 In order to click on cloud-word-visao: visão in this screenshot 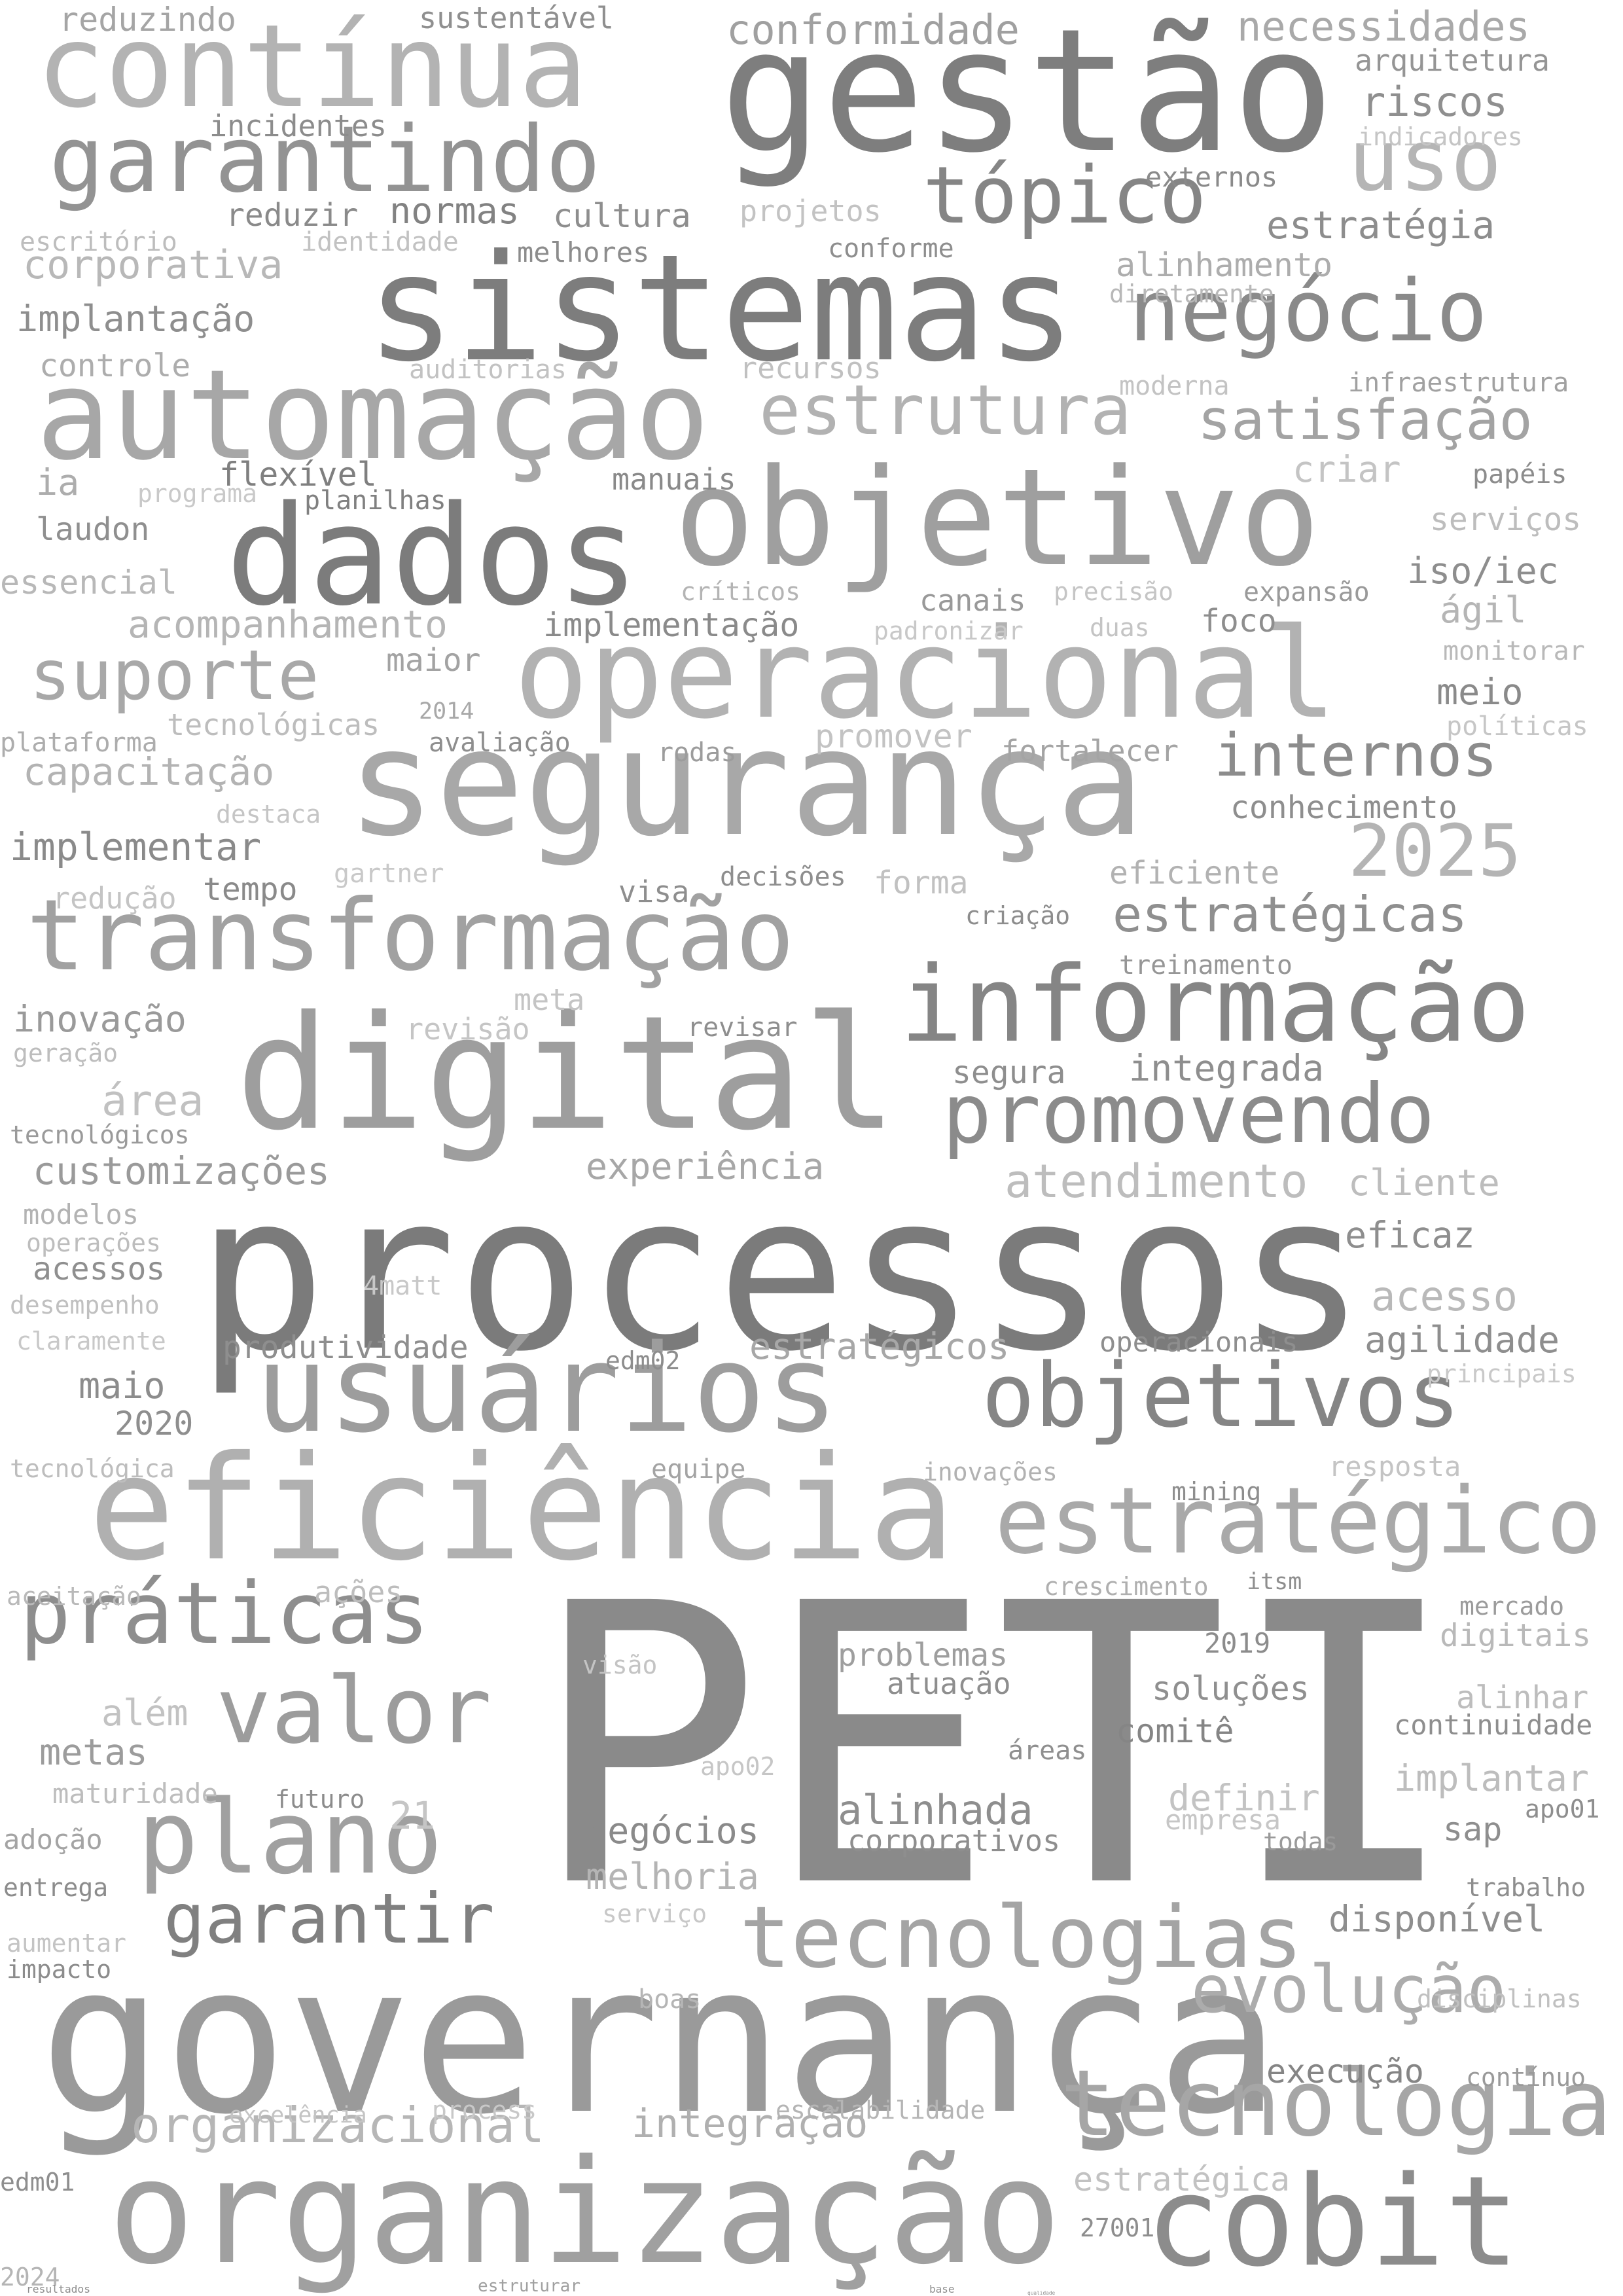, I will do `click(620, 1665)`.